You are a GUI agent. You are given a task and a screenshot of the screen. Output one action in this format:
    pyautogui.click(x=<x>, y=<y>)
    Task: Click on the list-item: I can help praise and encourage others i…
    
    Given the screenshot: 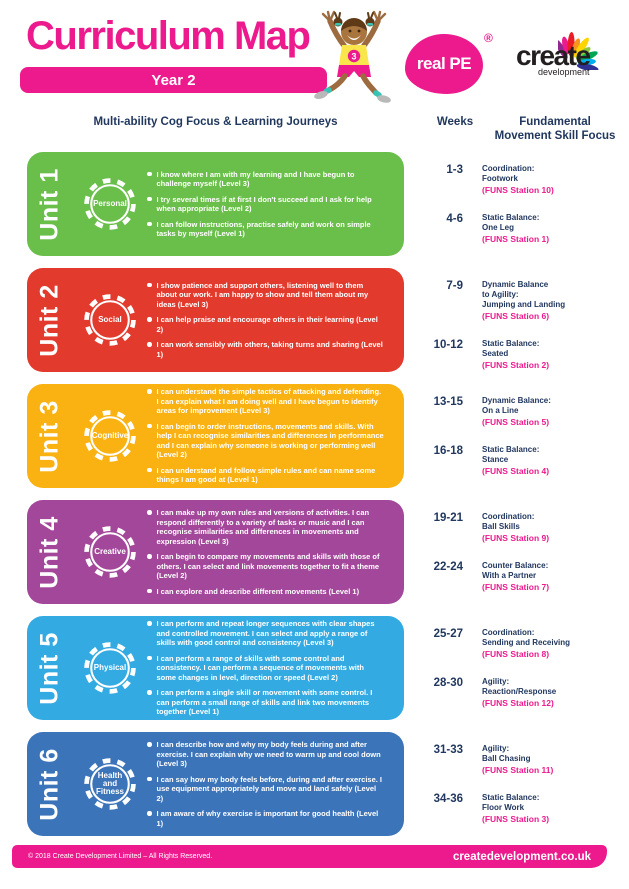 What is the action you would take?
    pyautogui.click(x=265, y=324)
    